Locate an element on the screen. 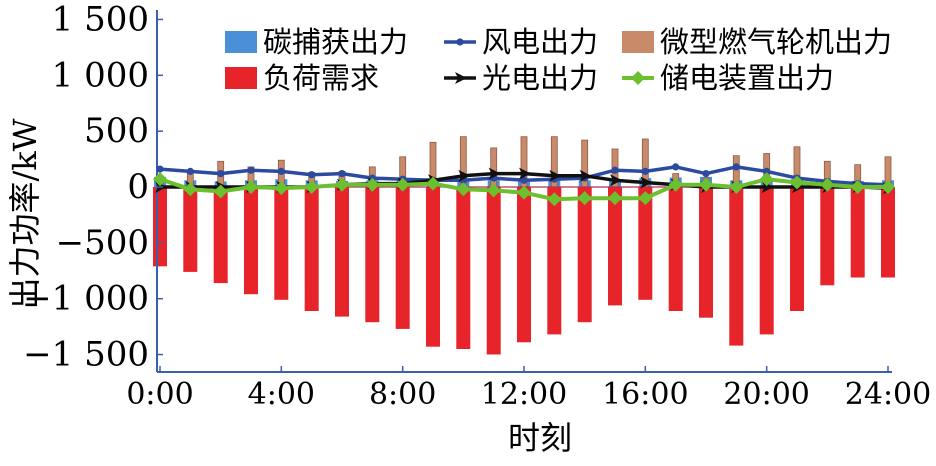 This screenshot has width=936, height=466. x-tick-label-3: 12:00 is located at coordinates (524, 394).